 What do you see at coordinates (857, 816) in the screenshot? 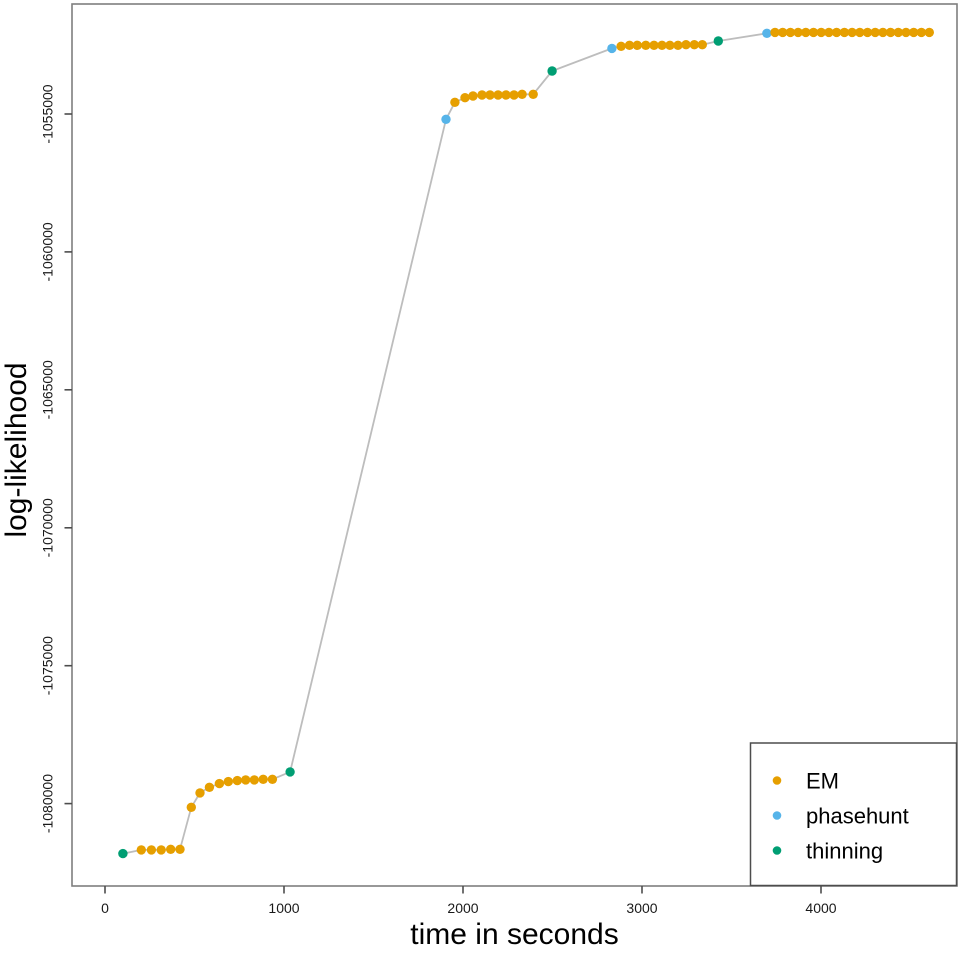
I see `legend-label-phasehunt: phasehunt` at bounding box center [857, 816].